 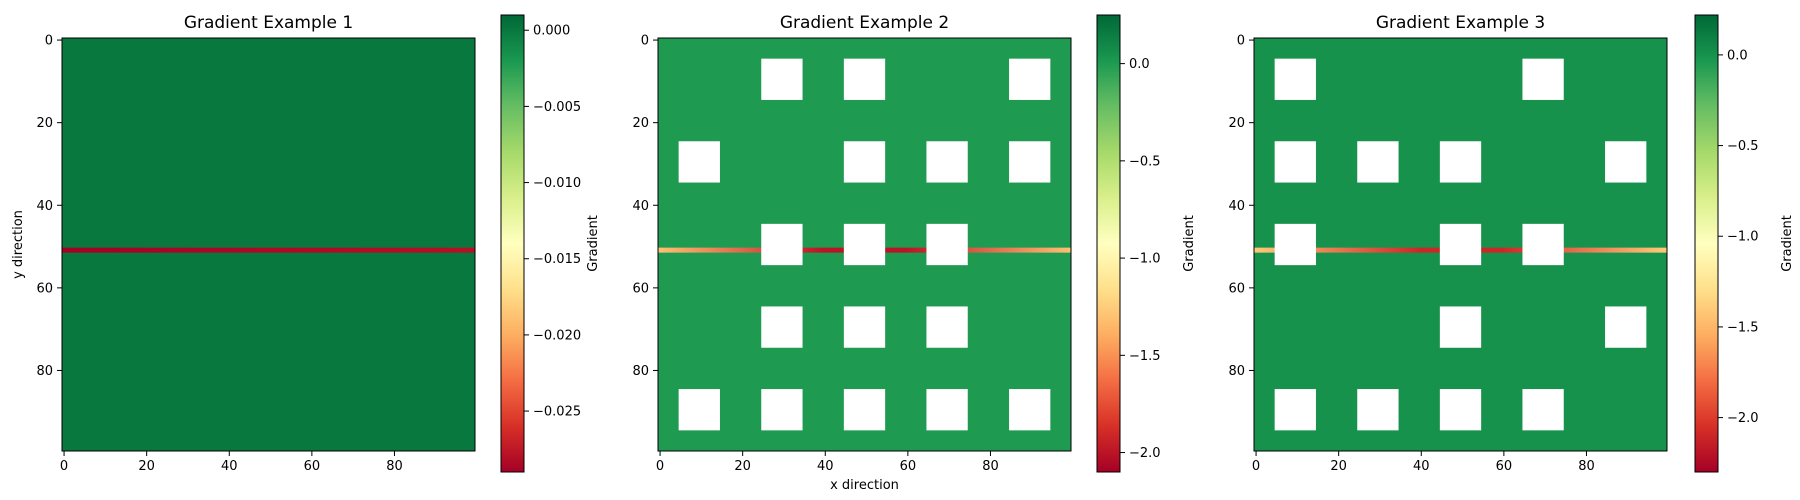 I want to click on y-axis-label: y direction, so click(x=18, y=244).